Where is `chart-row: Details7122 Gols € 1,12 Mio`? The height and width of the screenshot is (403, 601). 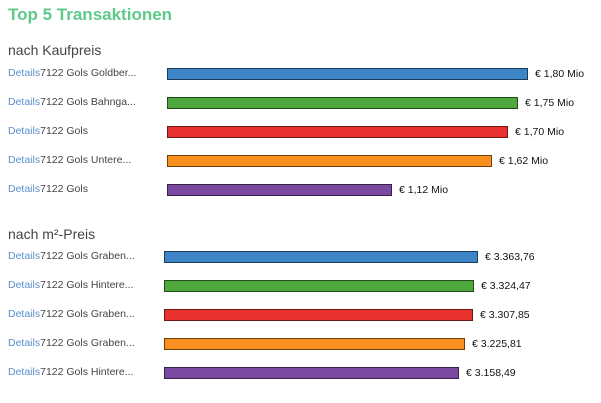 chart-row: Details7122 Gols € 1,12 Mio is located at coordinates (300, 192).